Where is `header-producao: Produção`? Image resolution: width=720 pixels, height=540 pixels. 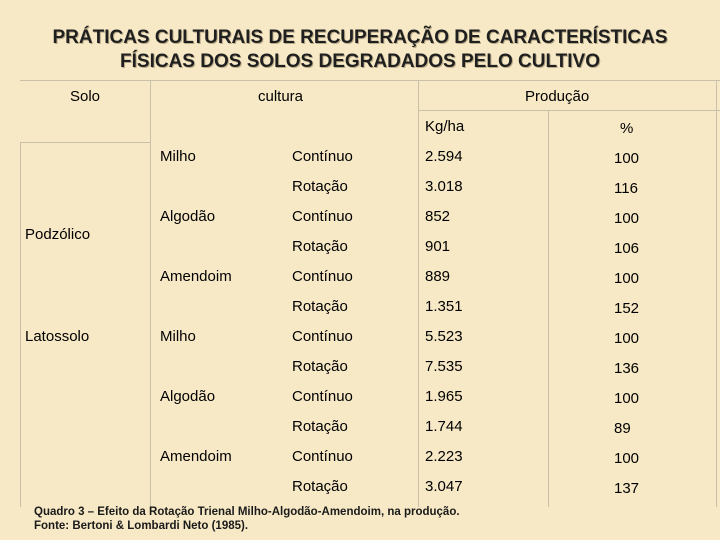
header-producao: Produção is located at coordinates (557, 96).